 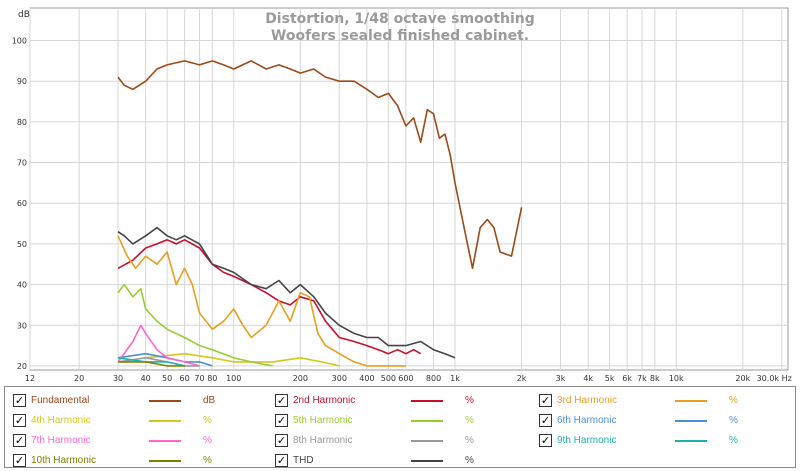 What do you see at coordinates (233, 378) in the screenshot?
I see `x-tick-label: 100` at bounding box center [233, 378].